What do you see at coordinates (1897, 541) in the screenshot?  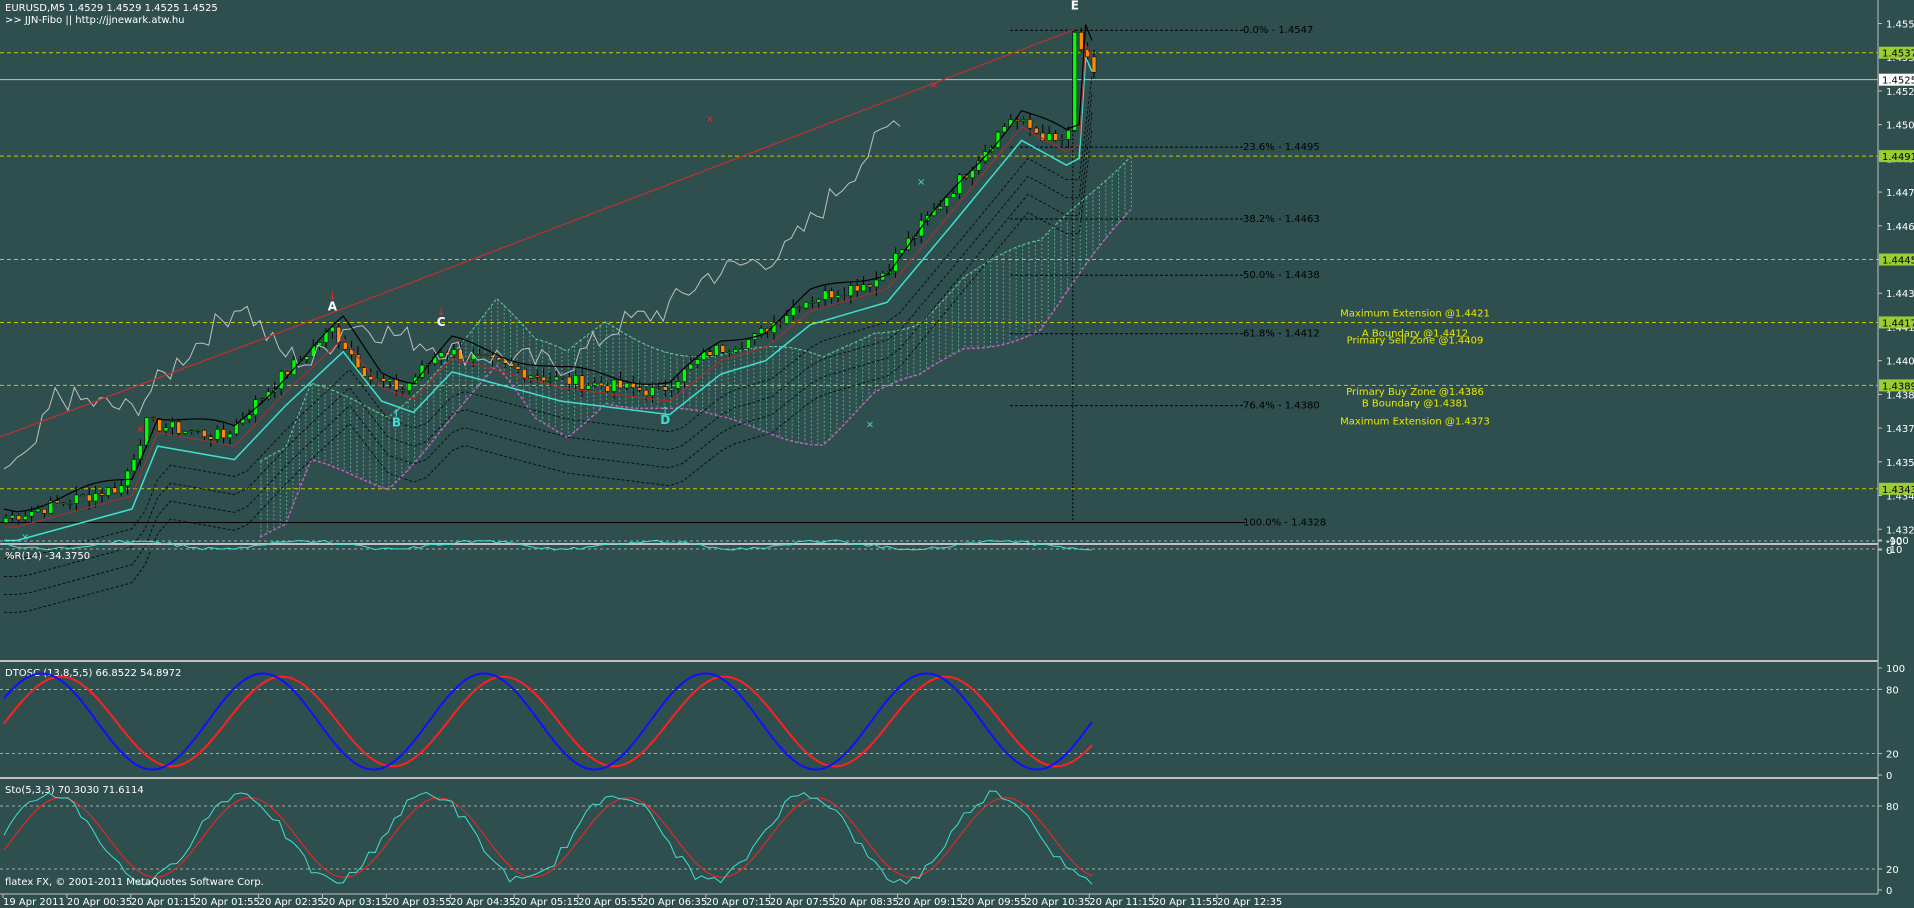 I see `pane-tick-label: -100` at bounding box center [1897, 541].